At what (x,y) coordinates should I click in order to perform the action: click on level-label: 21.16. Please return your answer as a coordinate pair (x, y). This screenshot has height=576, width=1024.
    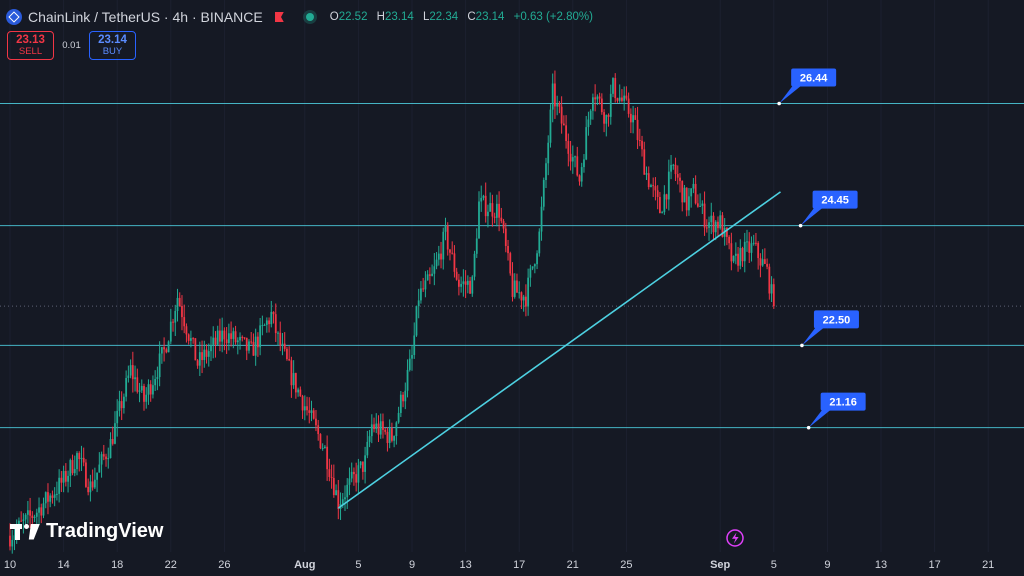
    Looking at the image, I should click on (836, 411).